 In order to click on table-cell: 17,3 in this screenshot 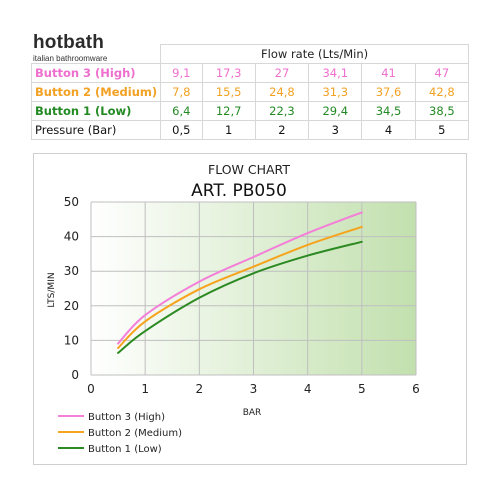, I will do `click(228, 73)`.